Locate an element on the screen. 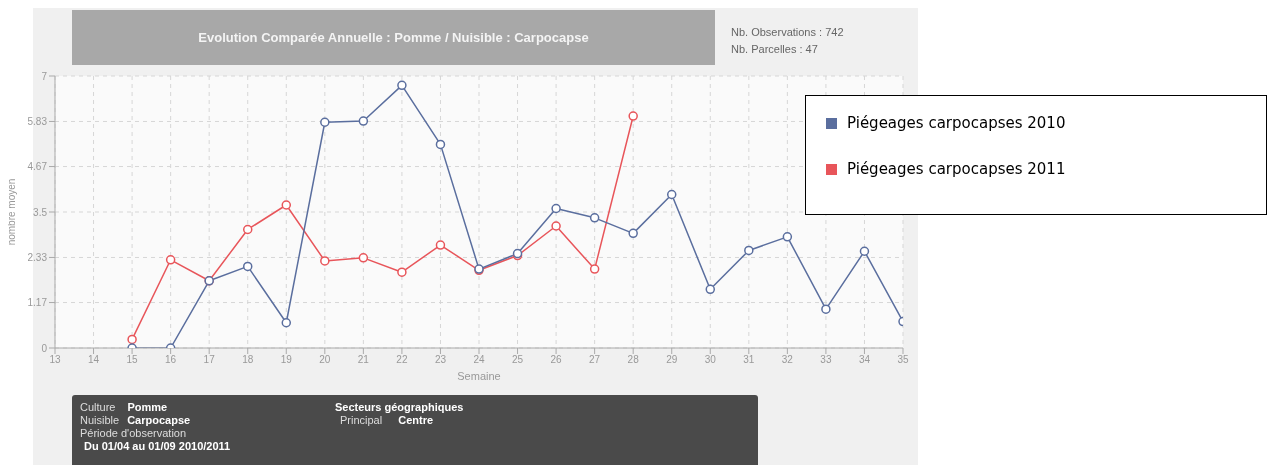 This screenshot has width=1274, height=473. x-tick-label: 24 is located at coordinates (479, 360).